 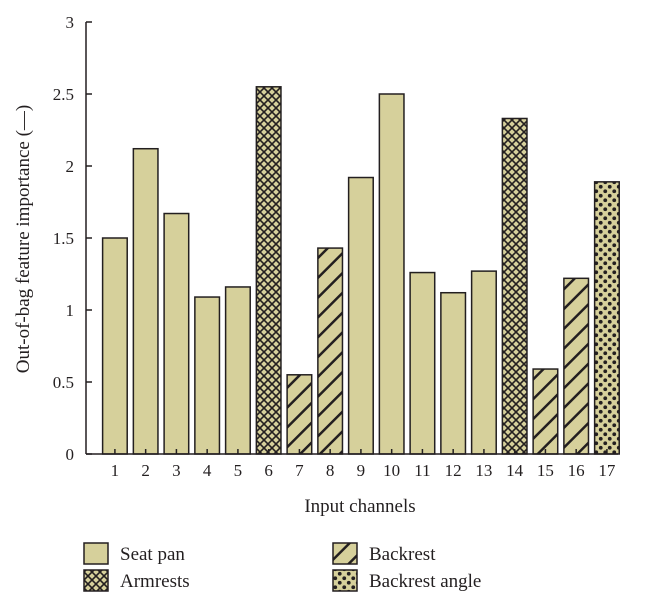 What do you see at coordinates (515, 470) in the screenshot?
I see `x-tick-label: 14` at bounding box center [515, 470].